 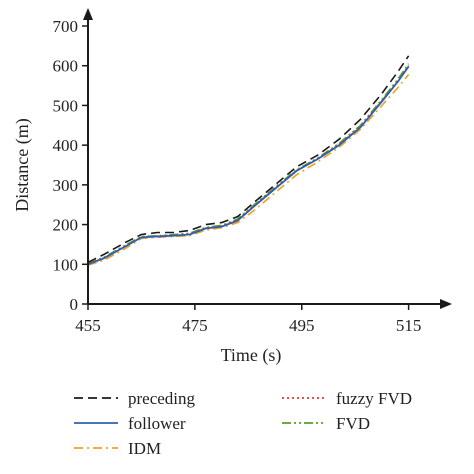 What do you see at coordinates (74, 304) in the screenshot?
I see `y-tick-label: 0` at bounding box center [74, 304].